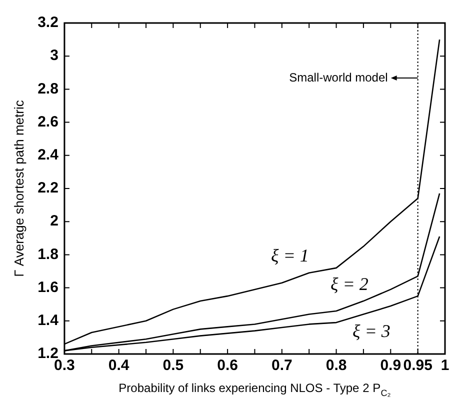 The image size is (465, 408). What do you see at coordinates (48, 287) in the screenshot?
I see `y-tick-label: 1.6` at bounding box center [48, 287].